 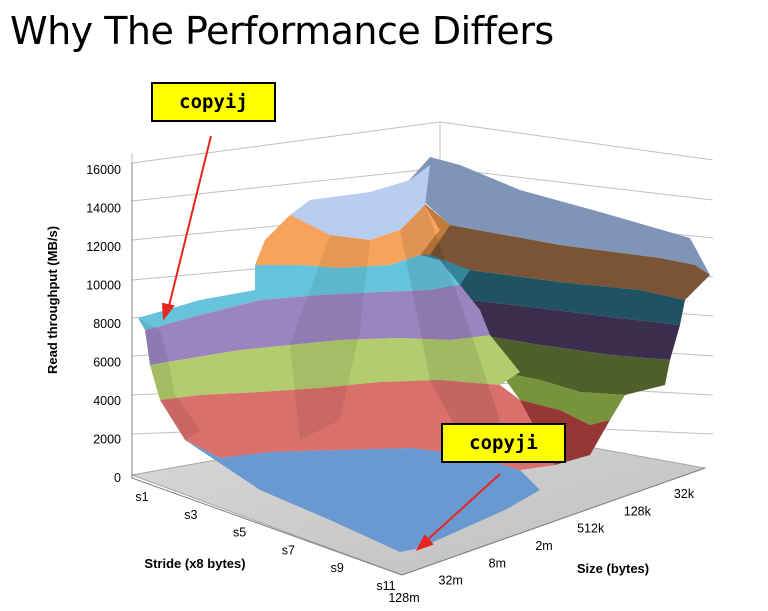 I want to click on z-tick-label: 8000, so click(x=107, y=324).